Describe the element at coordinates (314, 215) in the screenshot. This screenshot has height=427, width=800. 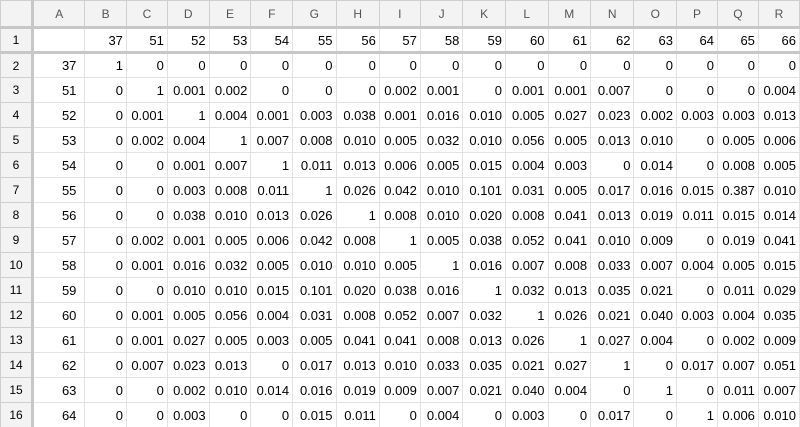
I see `cell-g8: 0.026` at that location.